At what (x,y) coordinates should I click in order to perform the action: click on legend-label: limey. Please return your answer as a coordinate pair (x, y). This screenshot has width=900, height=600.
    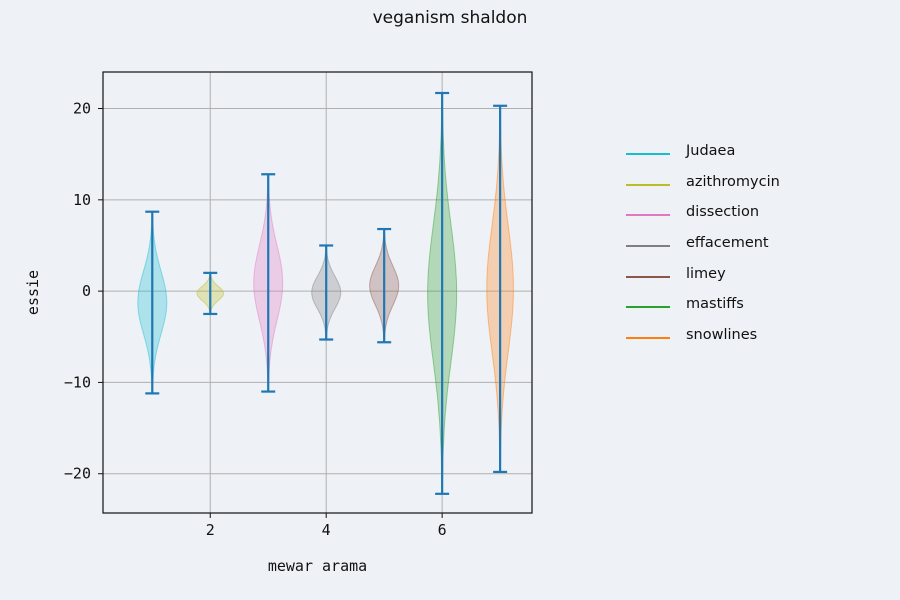
    Looking at the image, I should click on (706, 273).